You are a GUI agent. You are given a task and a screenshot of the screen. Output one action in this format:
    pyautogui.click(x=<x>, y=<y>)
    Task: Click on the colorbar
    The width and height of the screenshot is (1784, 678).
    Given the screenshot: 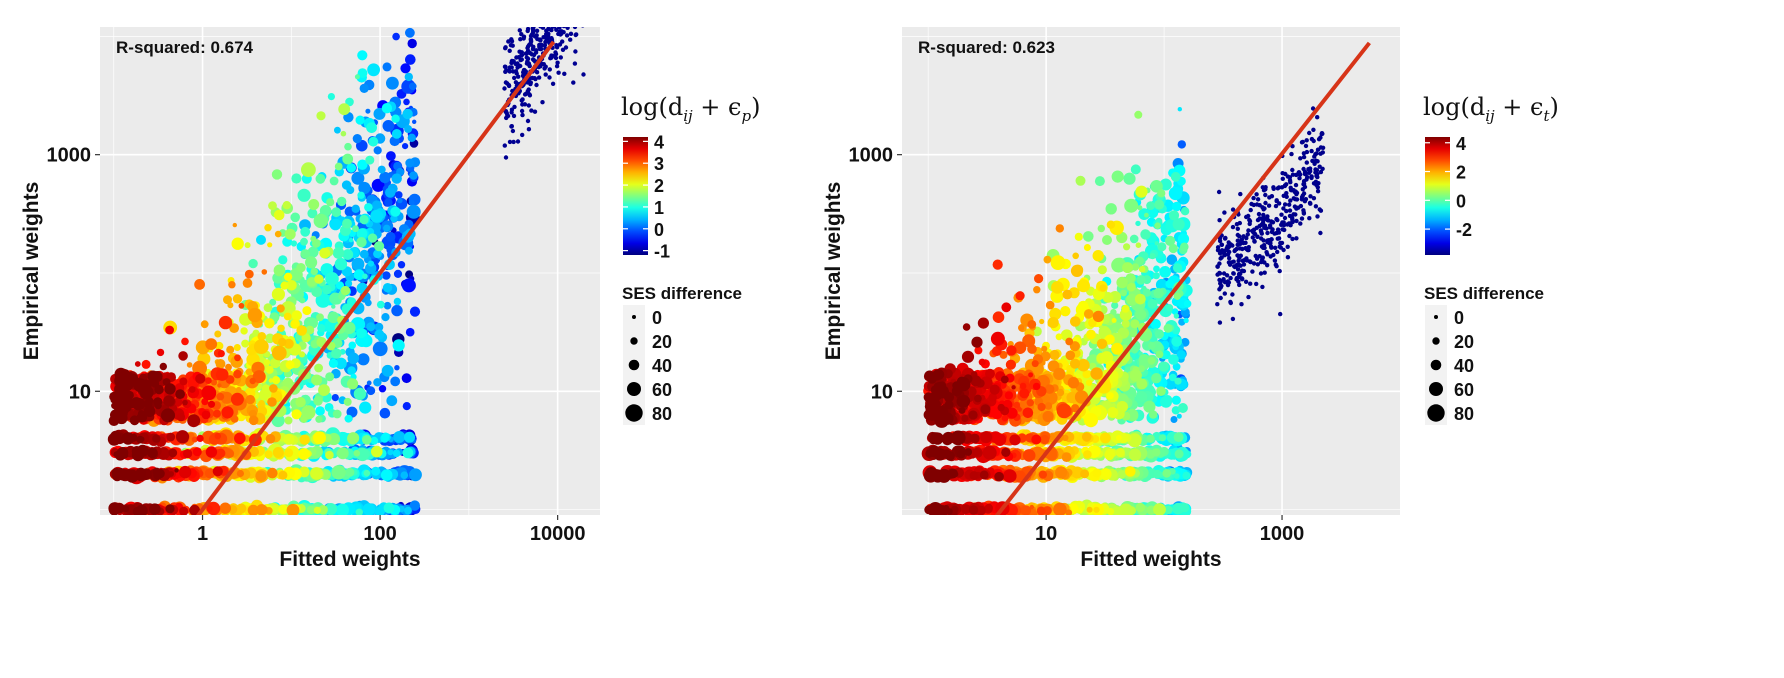 What is the action you would take?
    pyautogui.click(x=635, y=196)
    